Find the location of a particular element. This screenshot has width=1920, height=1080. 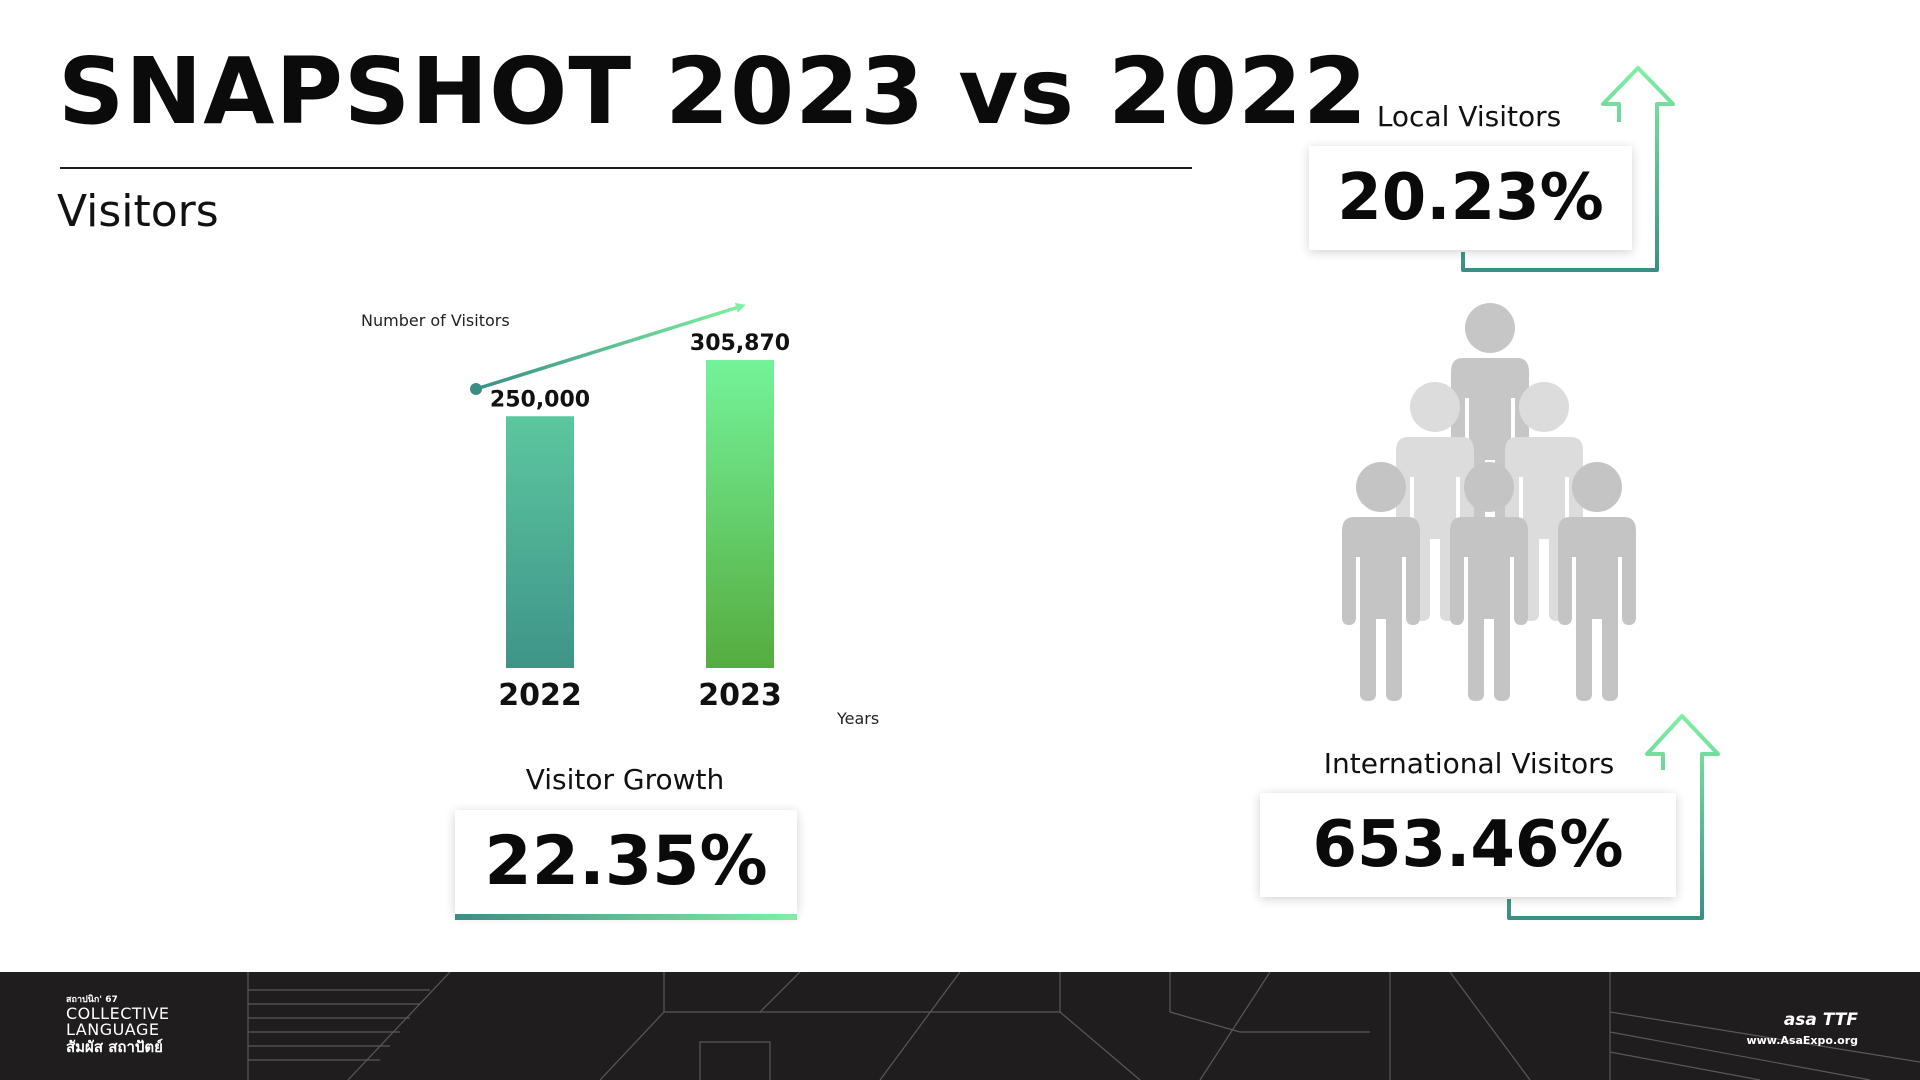

event-logo-line1: สถาปนิก' 67 is located at coordinates (92, 1000).